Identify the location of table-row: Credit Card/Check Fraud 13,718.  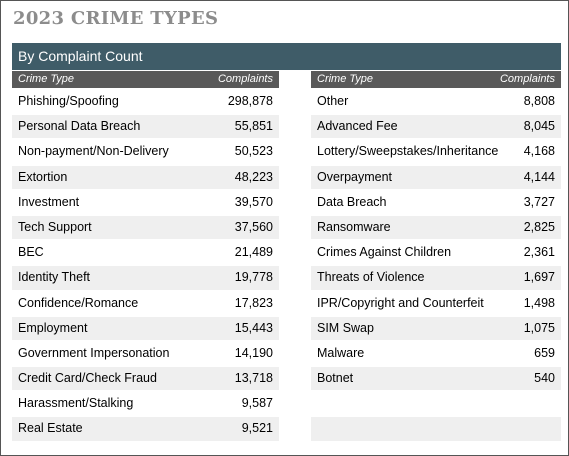
(145, 379).